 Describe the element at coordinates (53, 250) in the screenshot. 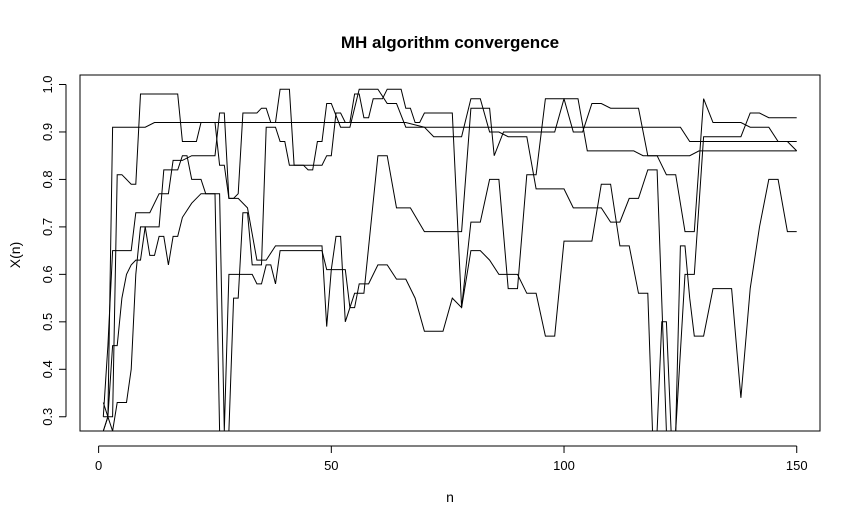

I see `y-axis: 0.3 0.4 0.5 0.6 0.7 0.8 0.9 1.0` at that location.